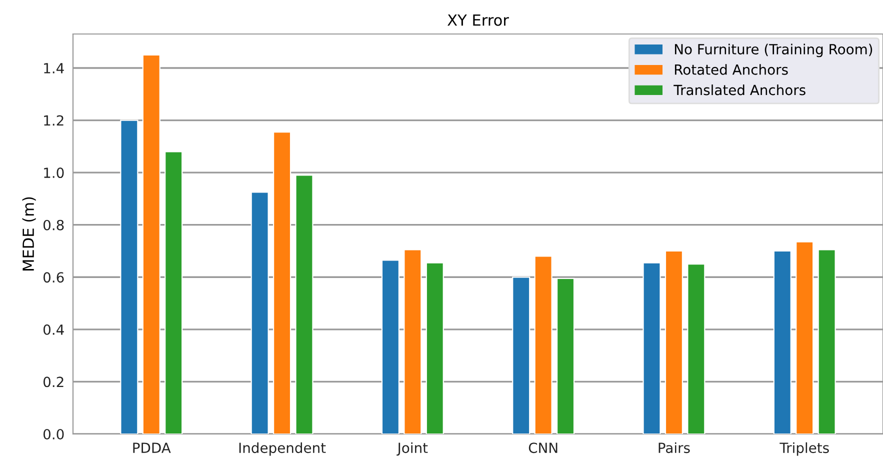  I want to click on y-tick-label: 0.0, so click(53, 434).